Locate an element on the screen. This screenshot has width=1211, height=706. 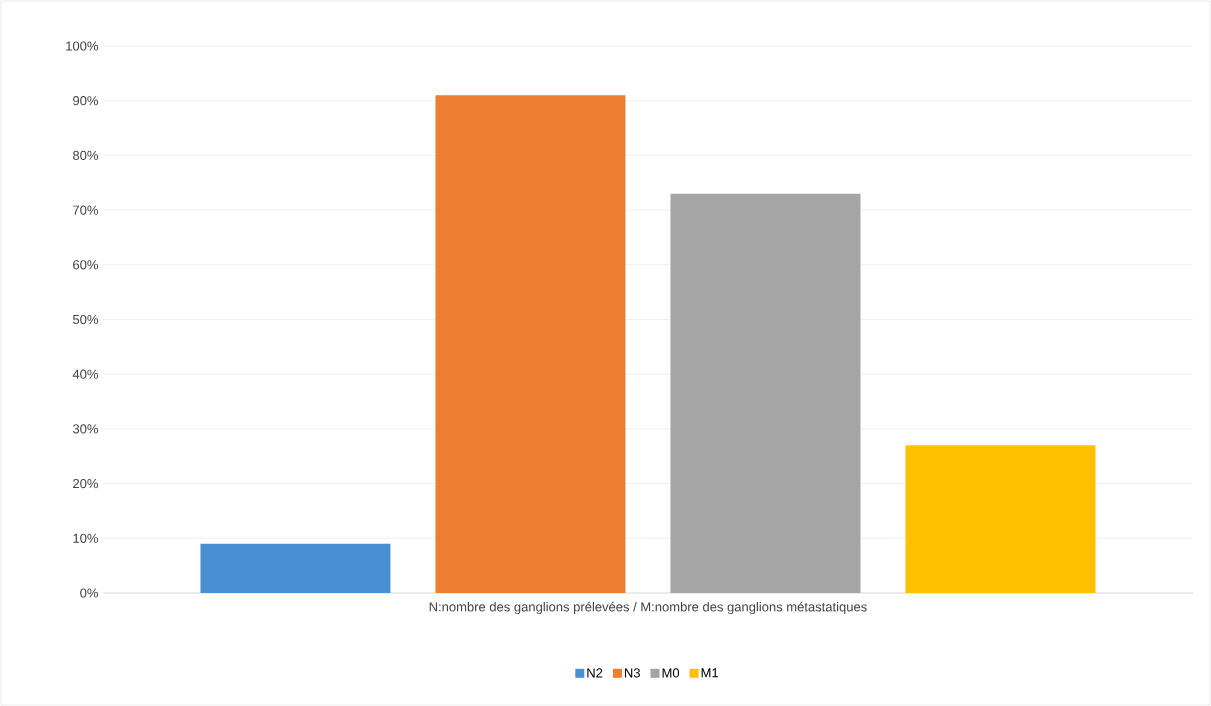
y-tick-label: 40% is located at coordinates (85, 374).